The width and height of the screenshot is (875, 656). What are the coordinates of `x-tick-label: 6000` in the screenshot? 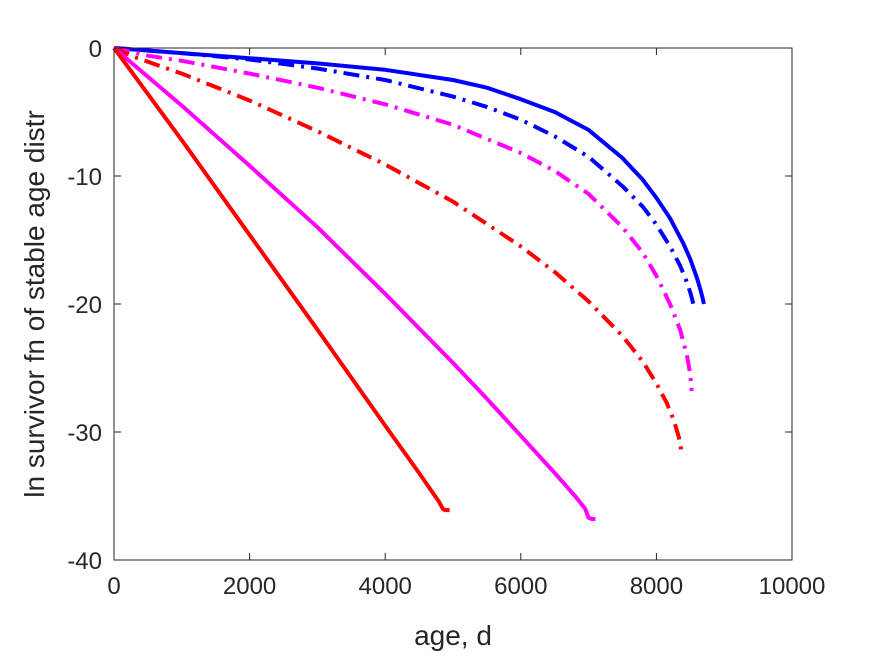 It's located at (520, 586).